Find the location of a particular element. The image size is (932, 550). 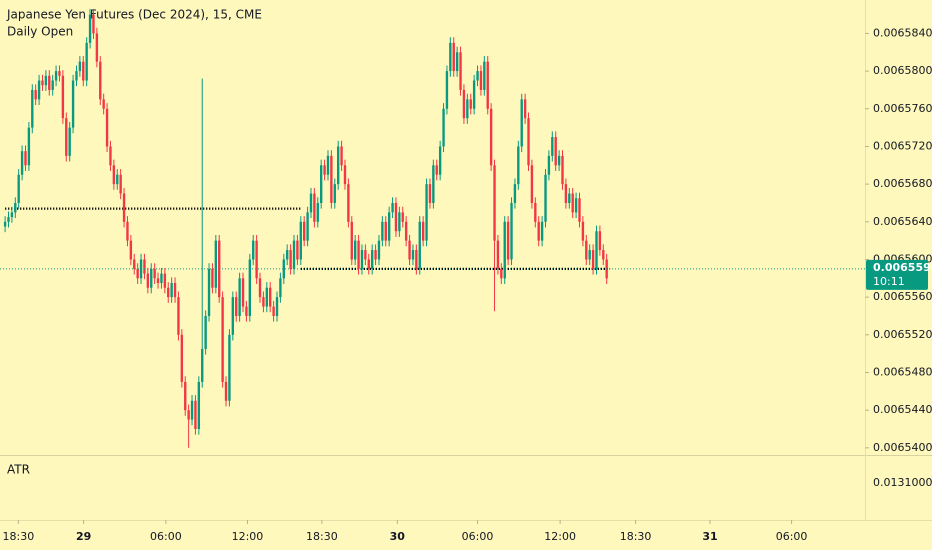

y-tick-label: 0.0065680 is located at coordinates (902, 183).